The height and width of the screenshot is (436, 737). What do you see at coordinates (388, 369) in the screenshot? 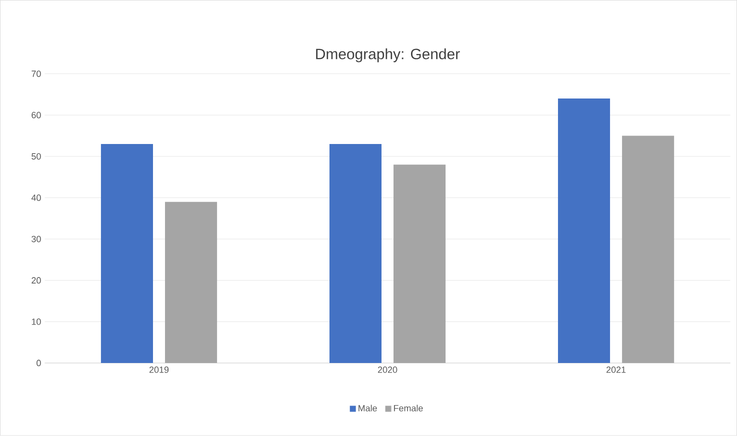
I see `x-tick-label: 2020` at bounding box center [388, 369].